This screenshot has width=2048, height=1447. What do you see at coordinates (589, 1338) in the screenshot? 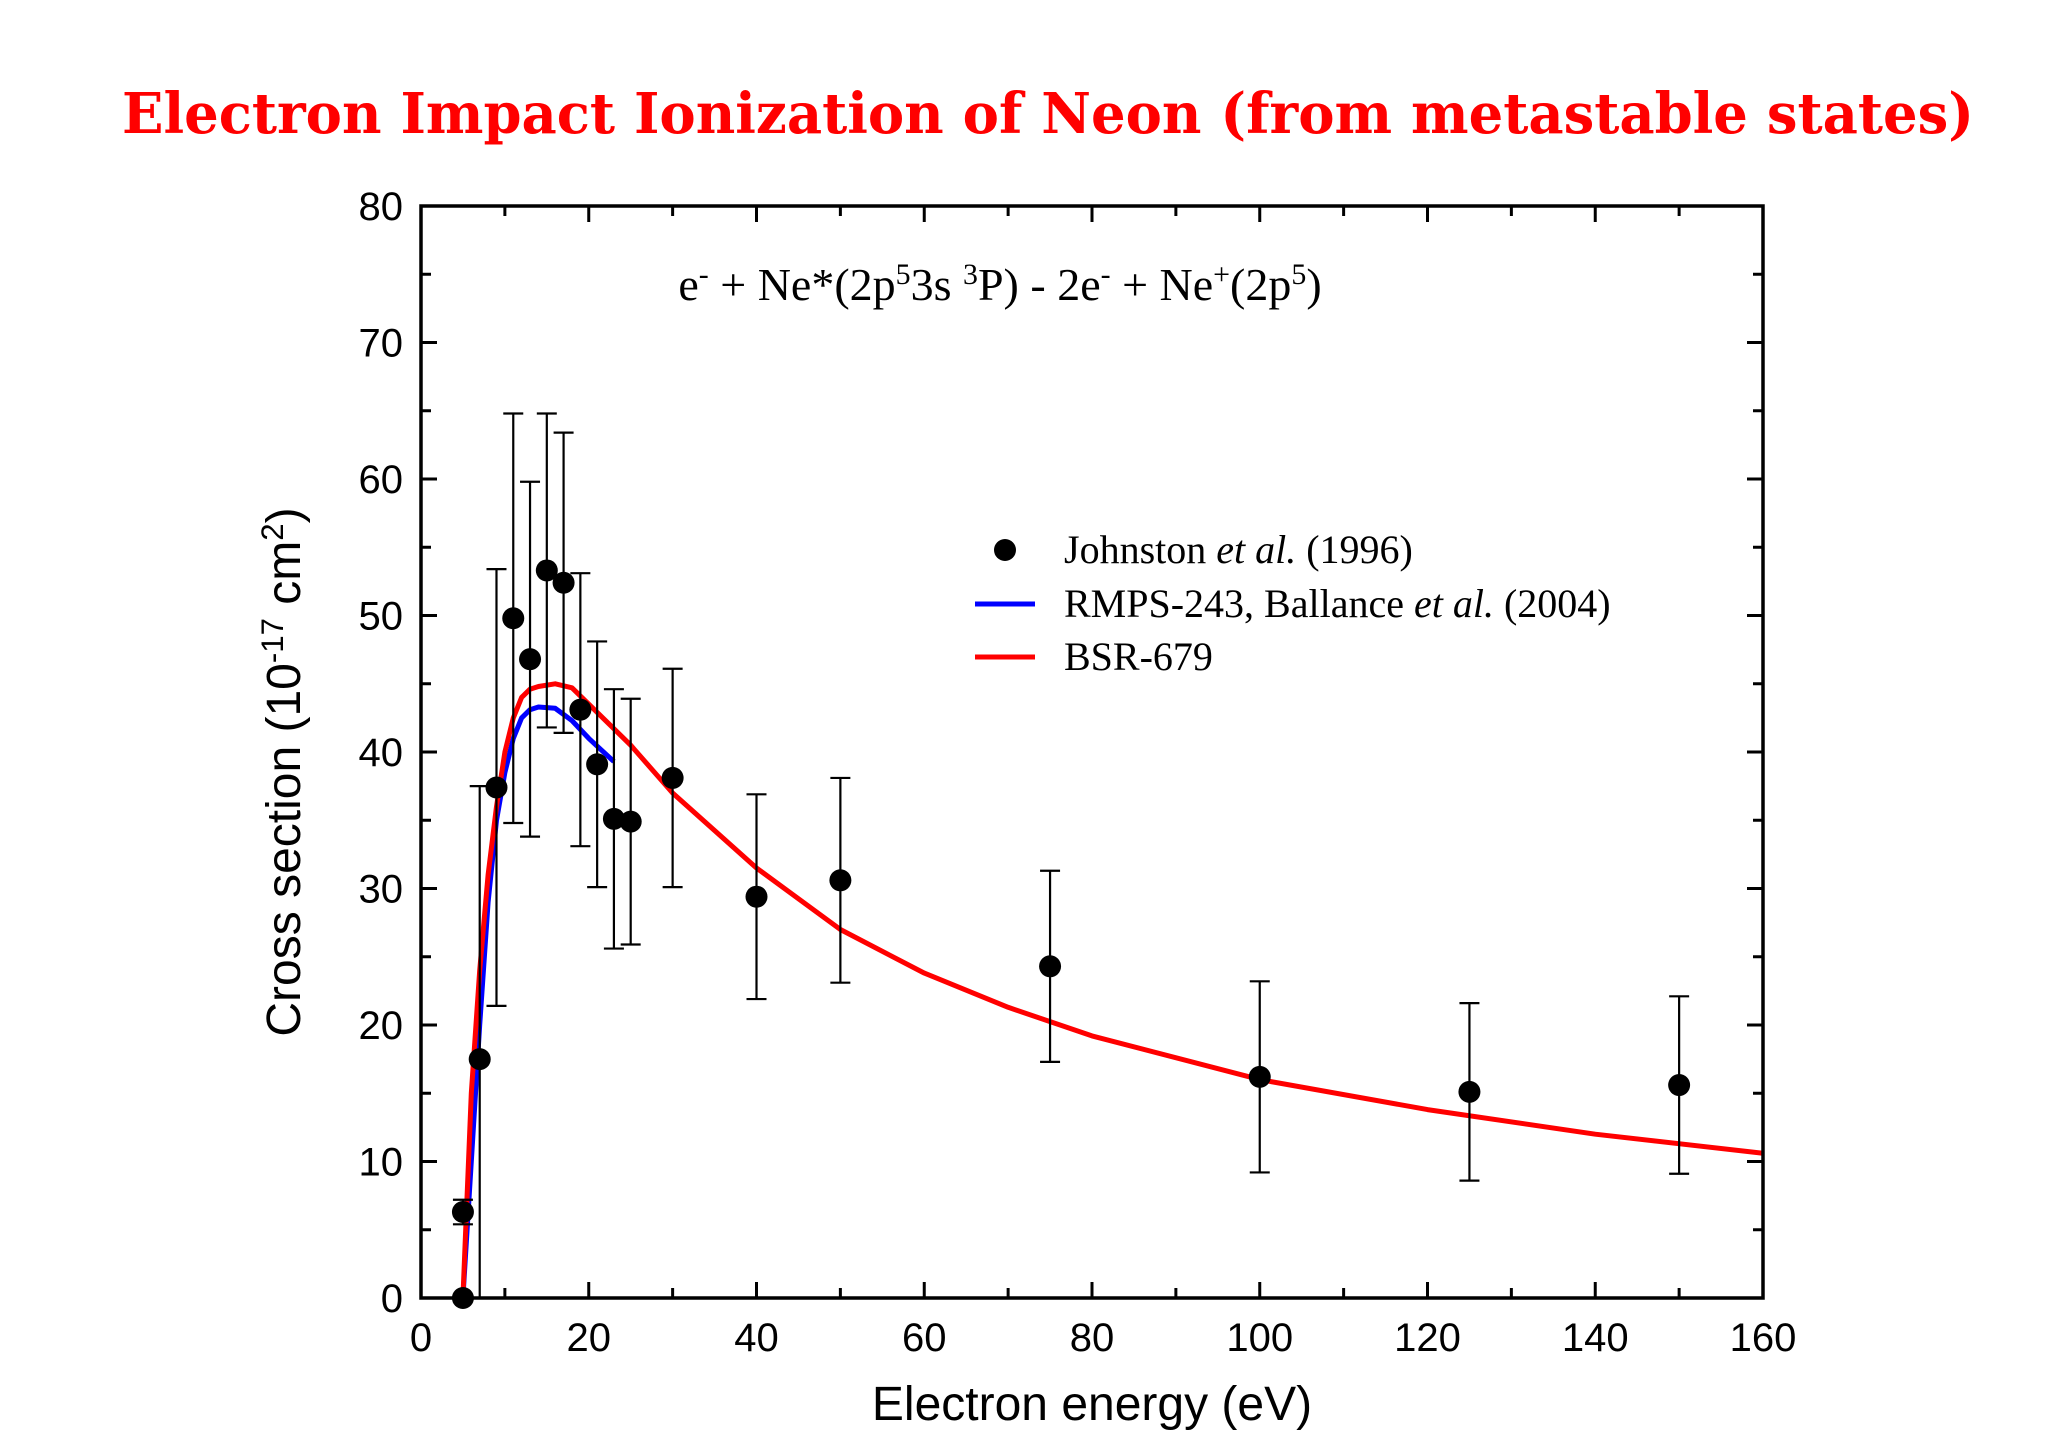
I see `x-tick-label: 20` at bounding box center [589, 1338].